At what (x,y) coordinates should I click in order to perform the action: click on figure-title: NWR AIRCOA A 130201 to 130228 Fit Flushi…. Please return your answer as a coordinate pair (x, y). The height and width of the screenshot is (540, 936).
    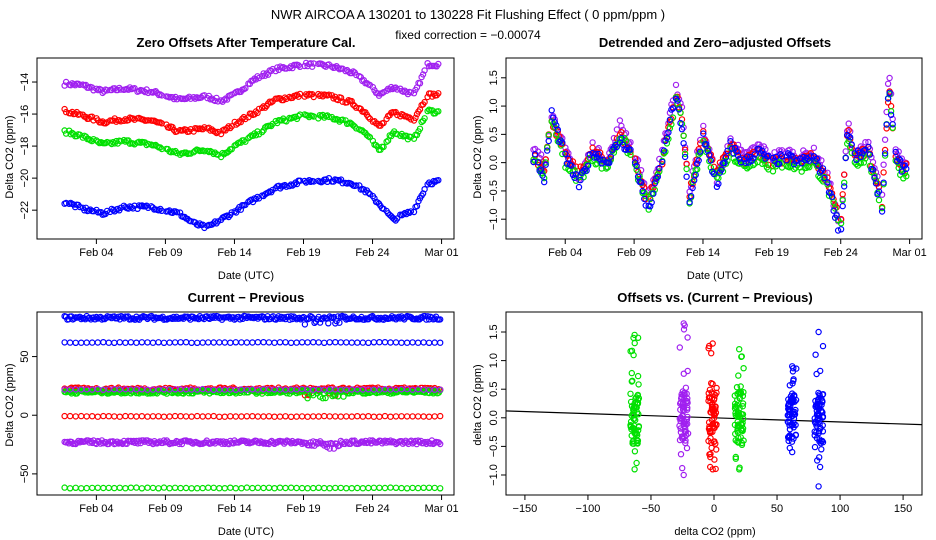
    Looking at the image, I should click on (468, 14).